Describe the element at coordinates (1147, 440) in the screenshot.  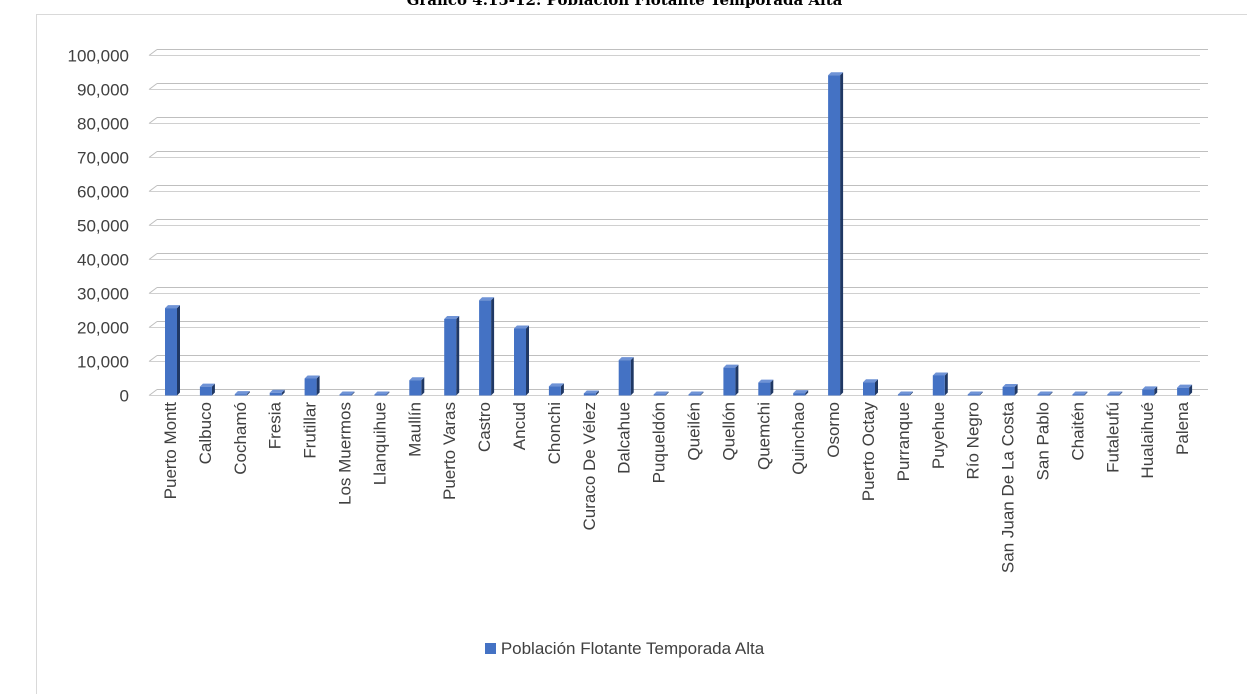
I see `x-tick-label: Hualaihué` at that location.